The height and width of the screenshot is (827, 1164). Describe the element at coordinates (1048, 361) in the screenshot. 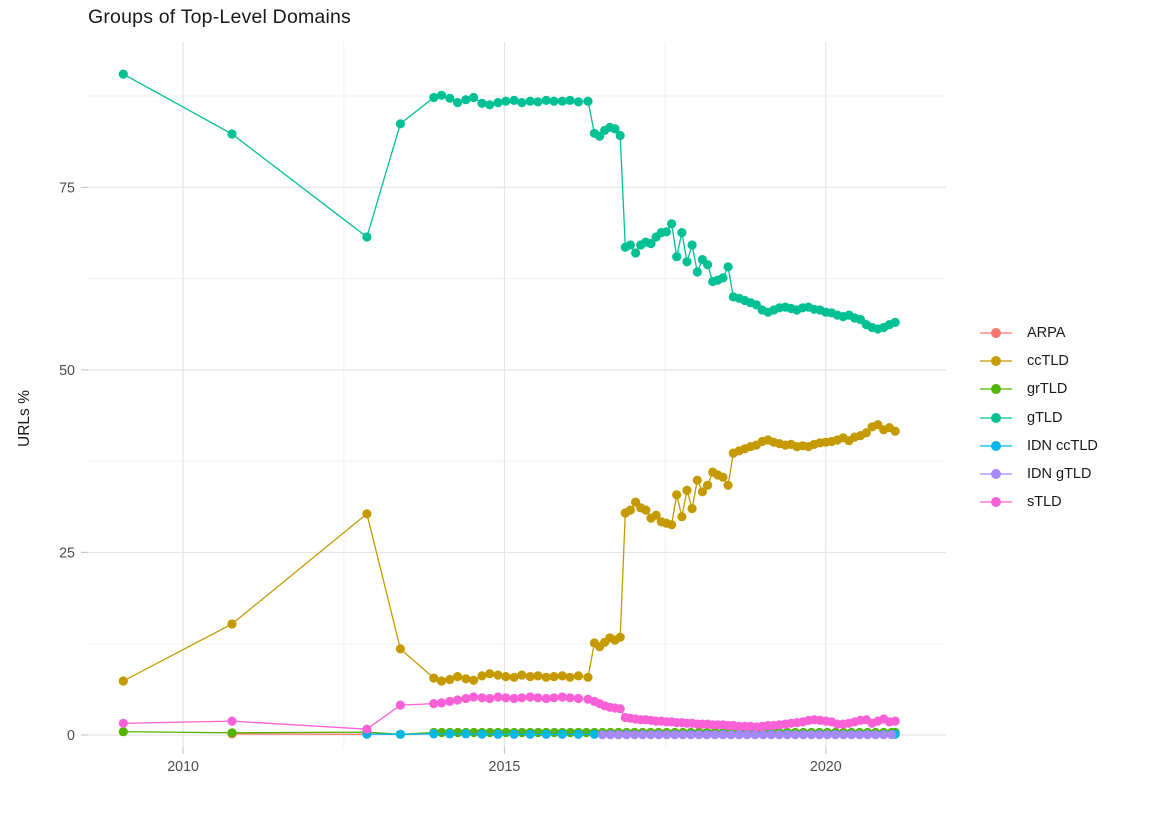

I see `legend-item-label: ccTLD` at that location.